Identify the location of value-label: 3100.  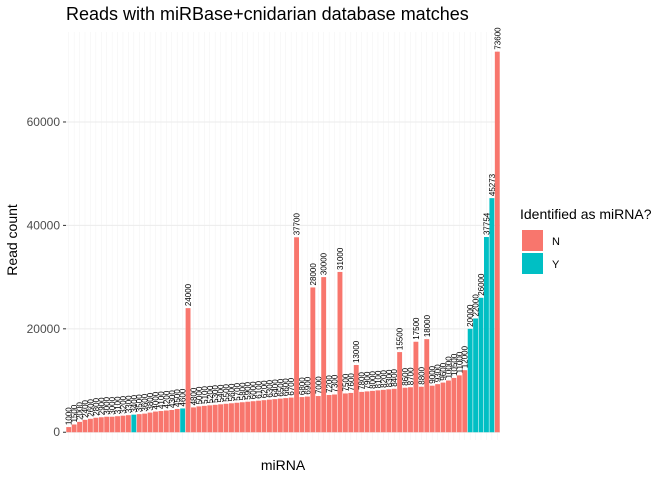
(118, 405).